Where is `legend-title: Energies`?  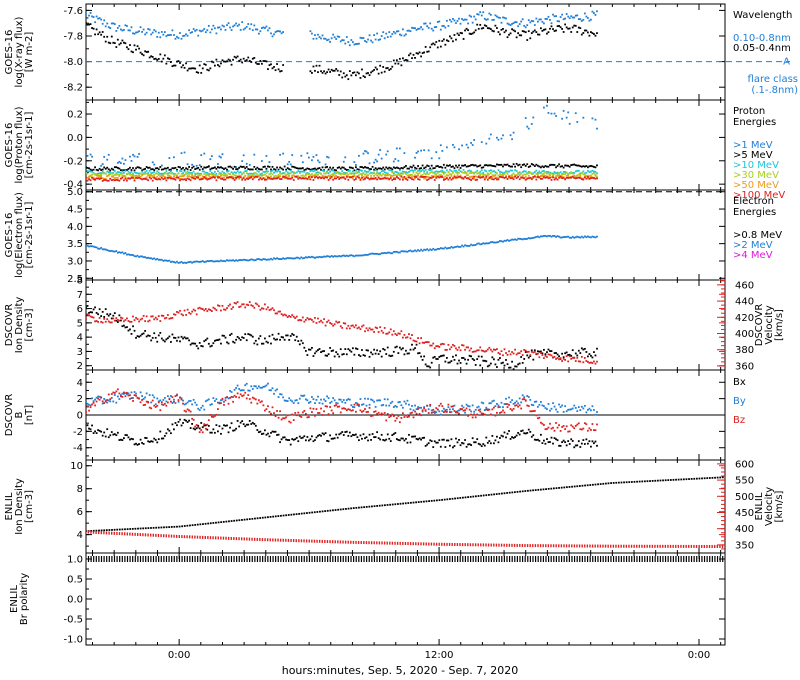
legend-title: Energies is located at coordinates (754, 122).